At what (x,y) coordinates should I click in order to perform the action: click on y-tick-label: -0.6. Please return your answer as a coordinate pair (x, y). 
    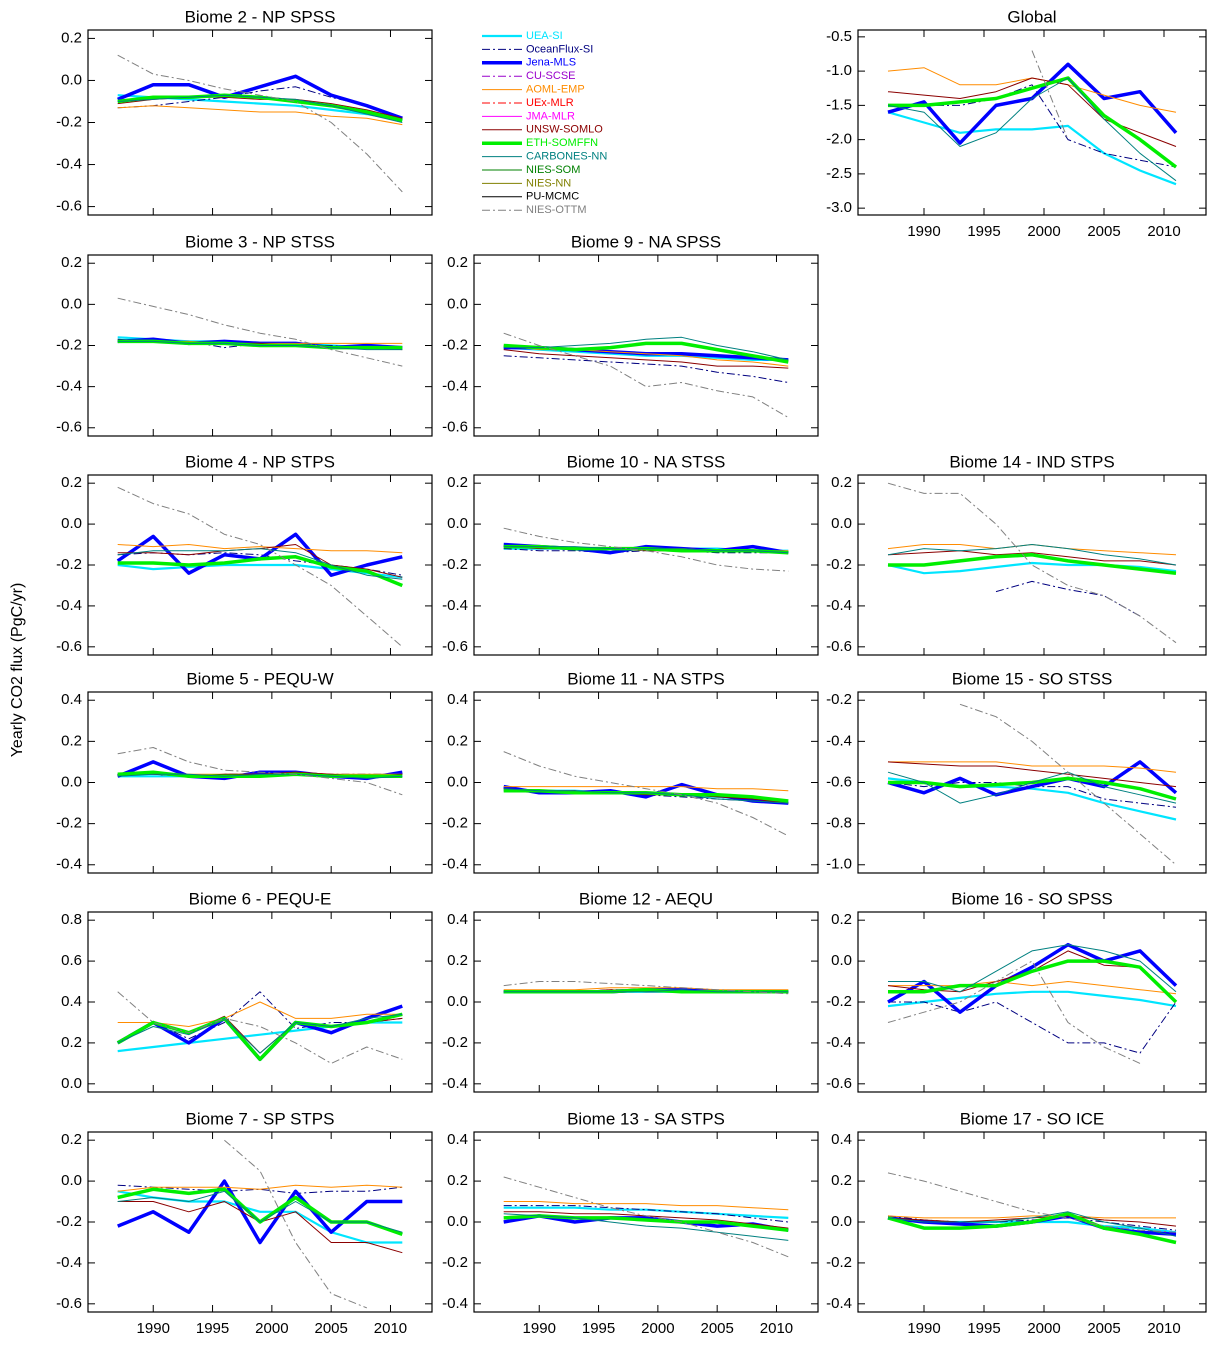
    Looking at the image, I should click on (69, 646).